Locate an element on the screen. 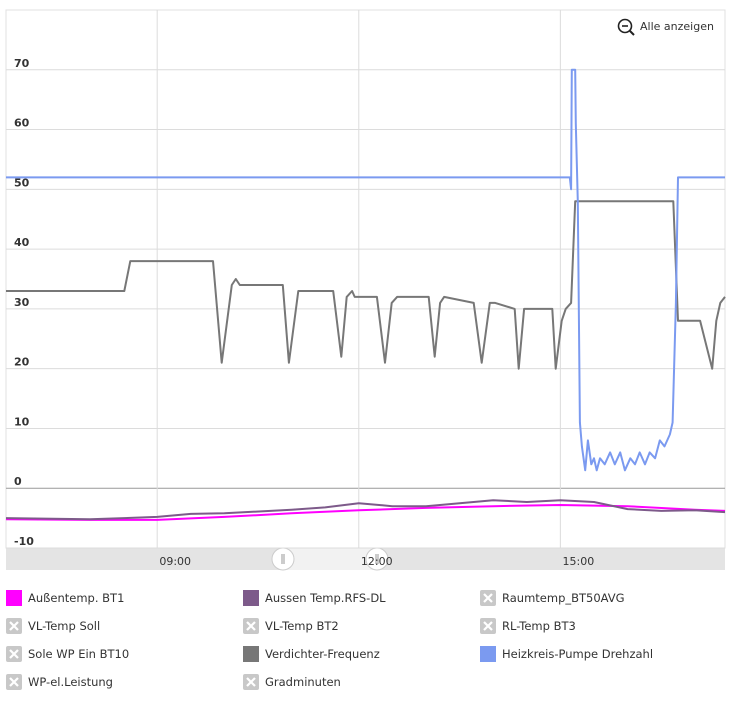 The image size is (742, 702). legend-item: Heizkreis-Pumpe Drehzahl is located at coordinates (566, 654).